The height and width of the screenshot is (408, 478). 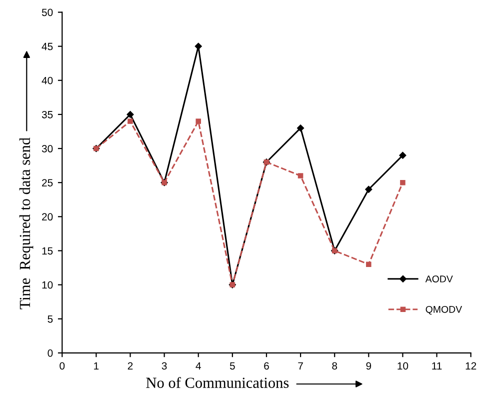 I want to click on x-tick-label: 1, so click(x=96, y=366).